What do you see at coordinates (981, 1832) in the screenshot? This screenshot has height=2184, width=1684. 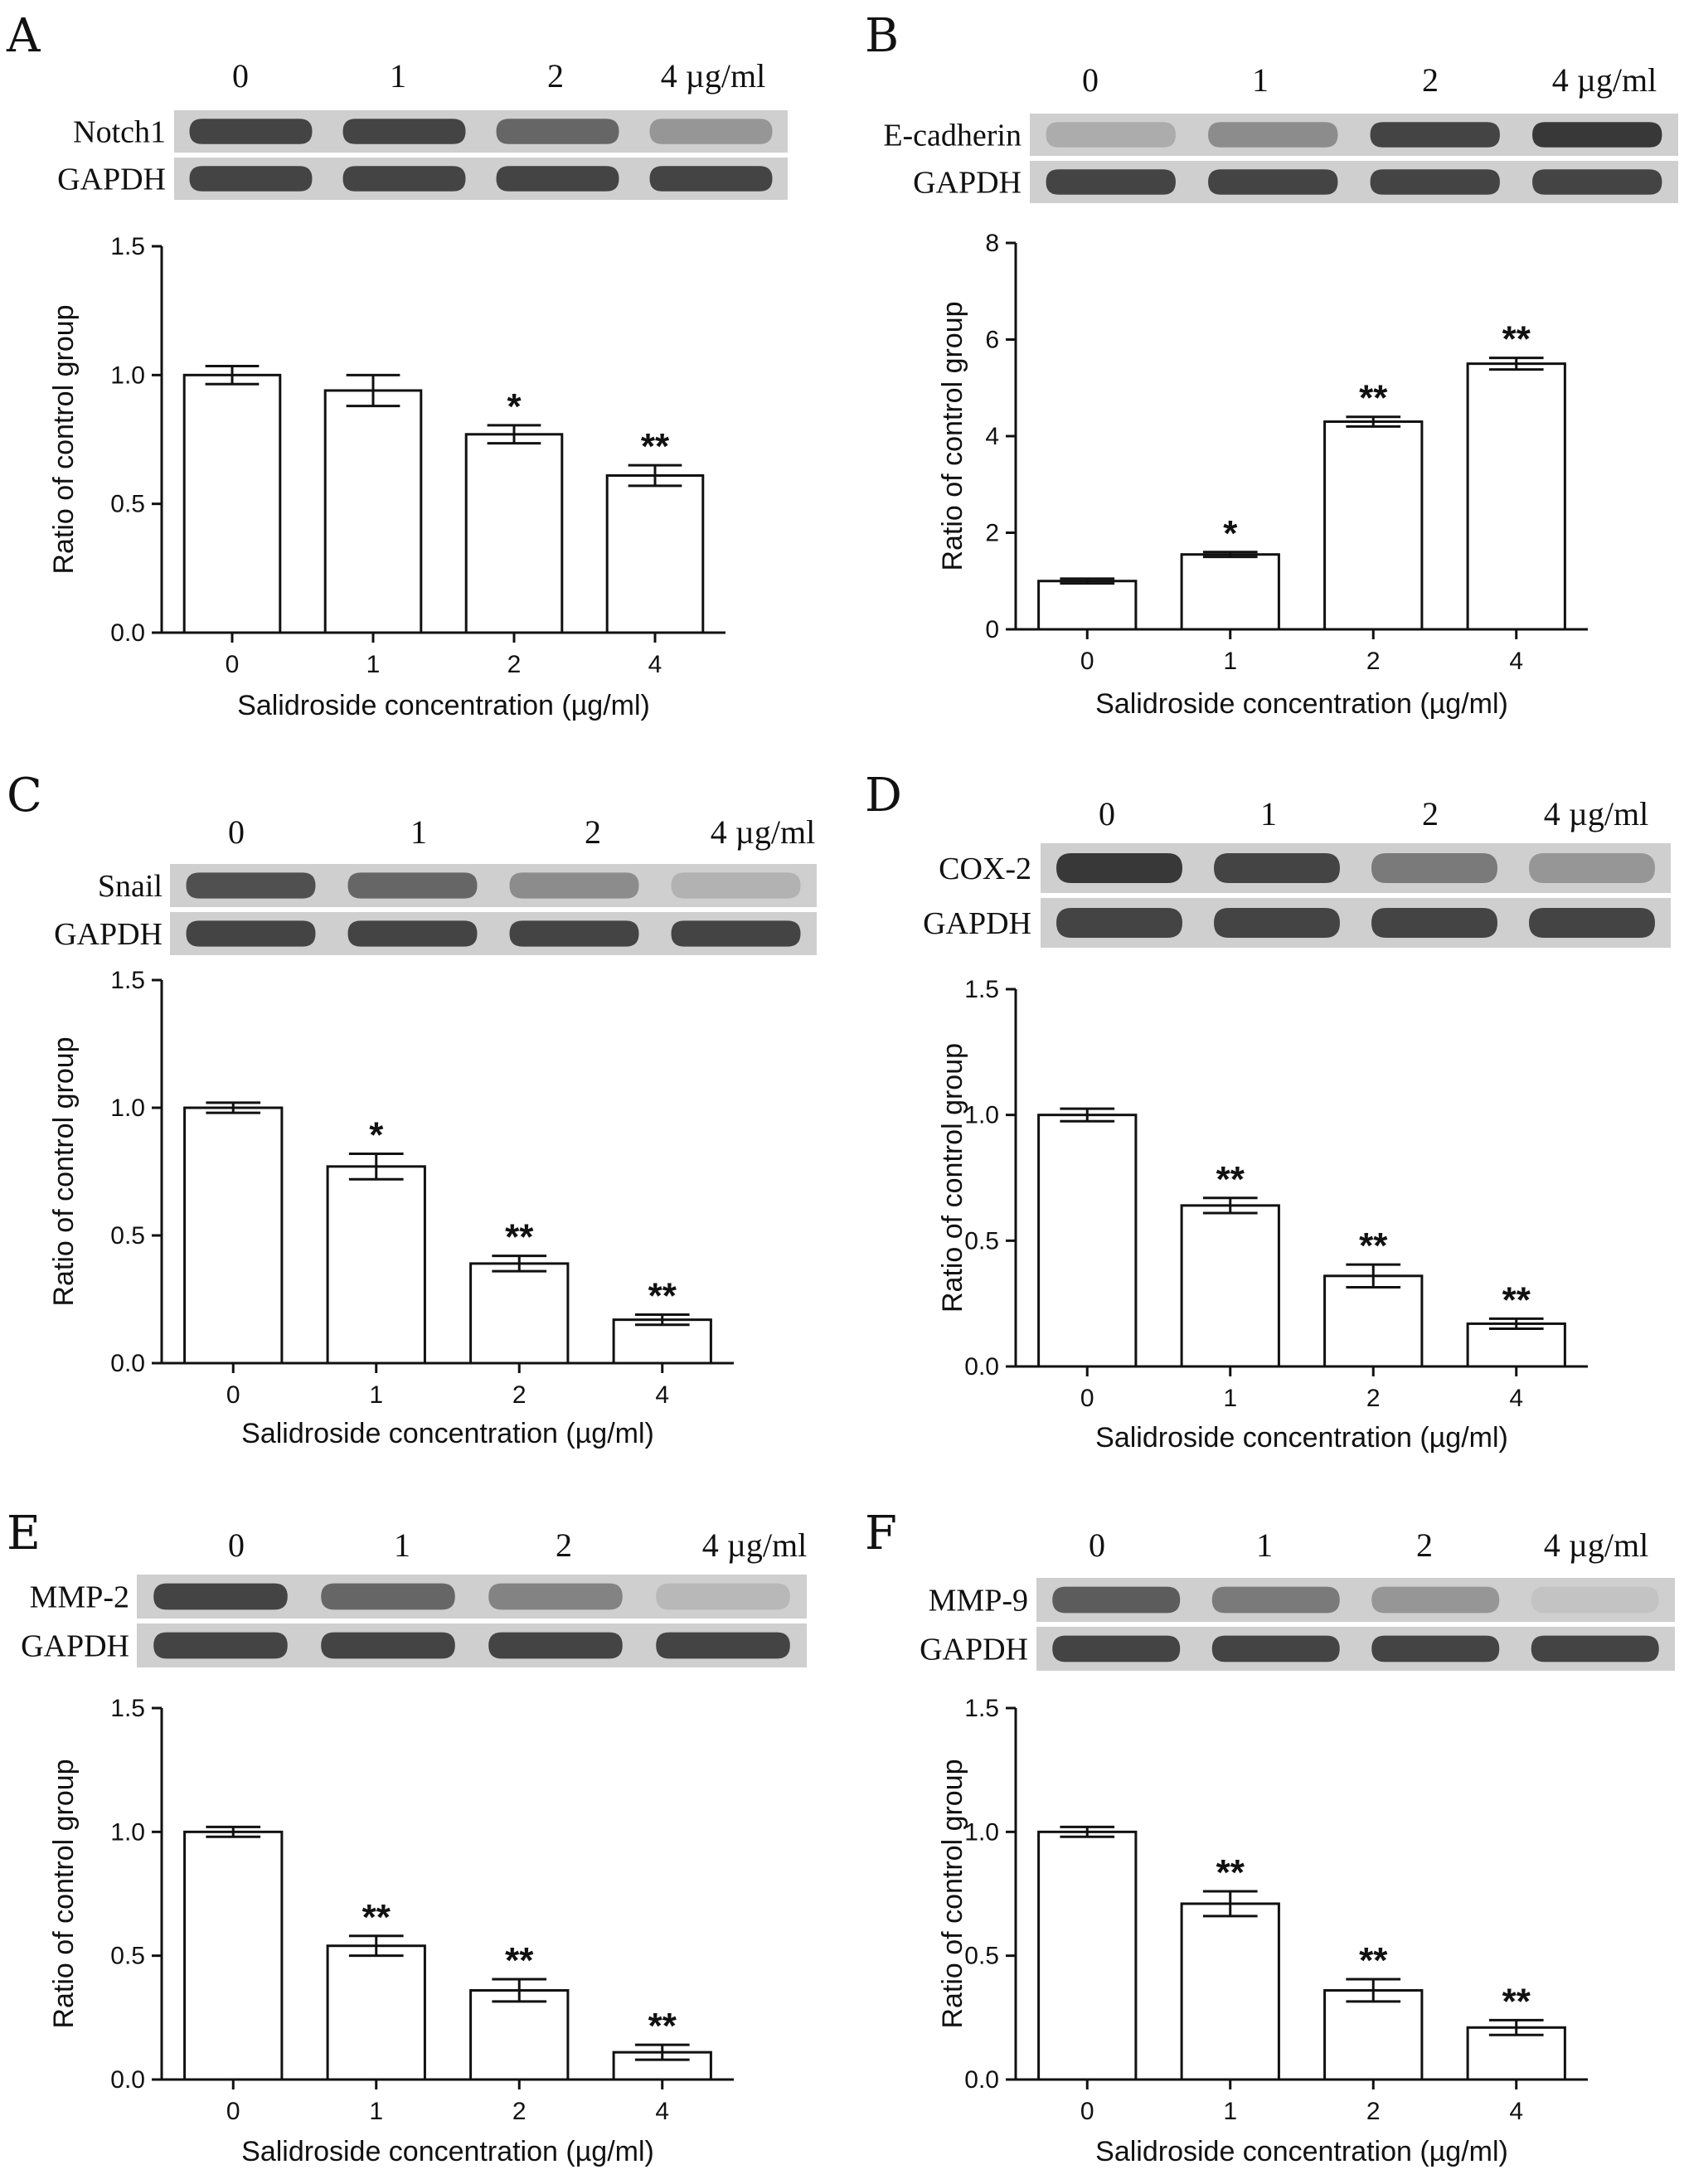 I see `y-tick-label: 1.0` at bounding box center [981, 1832].